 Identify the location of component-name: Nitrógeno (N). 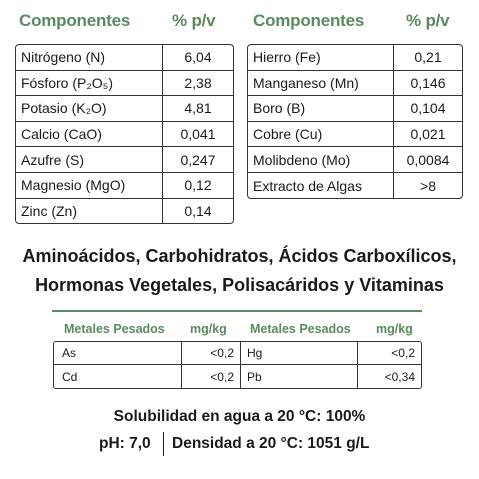
(89, 57).